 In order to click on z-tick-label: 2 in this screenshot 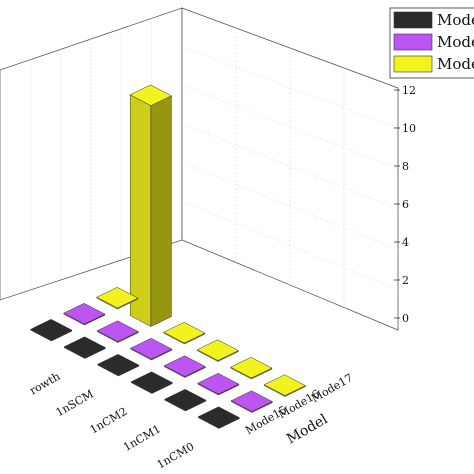, I will do `click(405, 280)`.